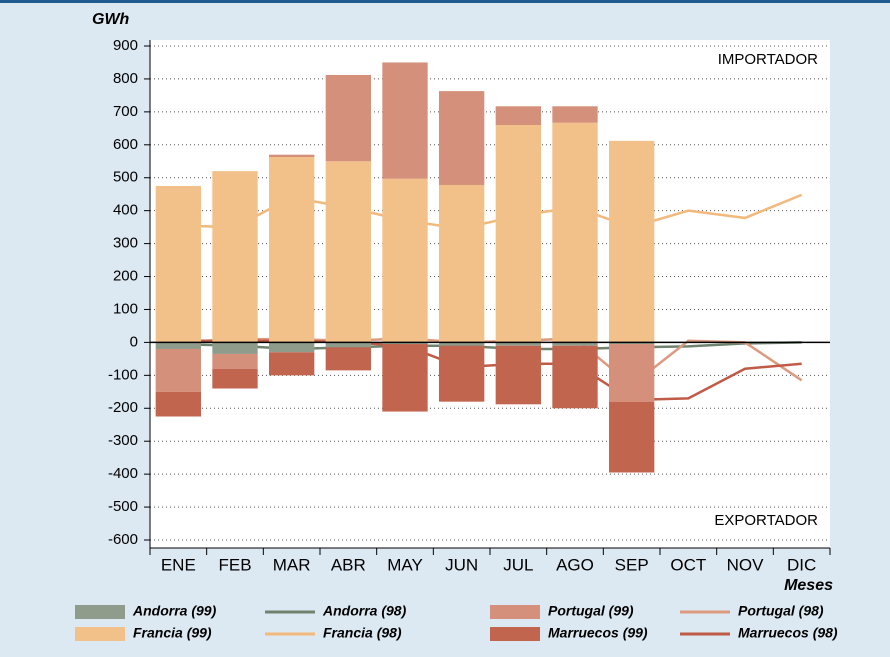  Describe the element at coordinates (178, 564) in the screenshot. I see `x-tick-label: ENE` at that location.